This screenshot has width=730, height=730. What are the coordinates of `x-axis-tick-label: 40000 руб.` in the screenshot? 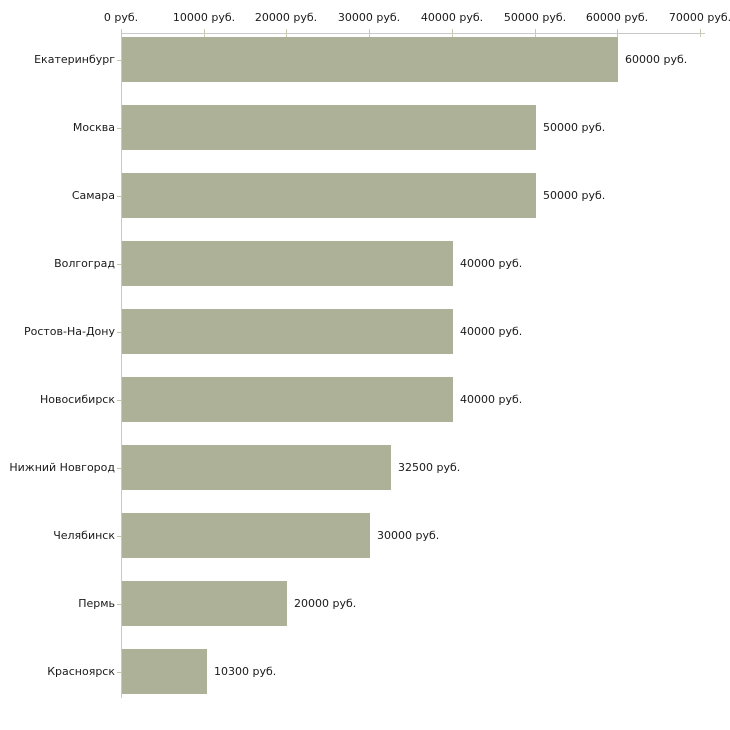 It's located at (452, 17).